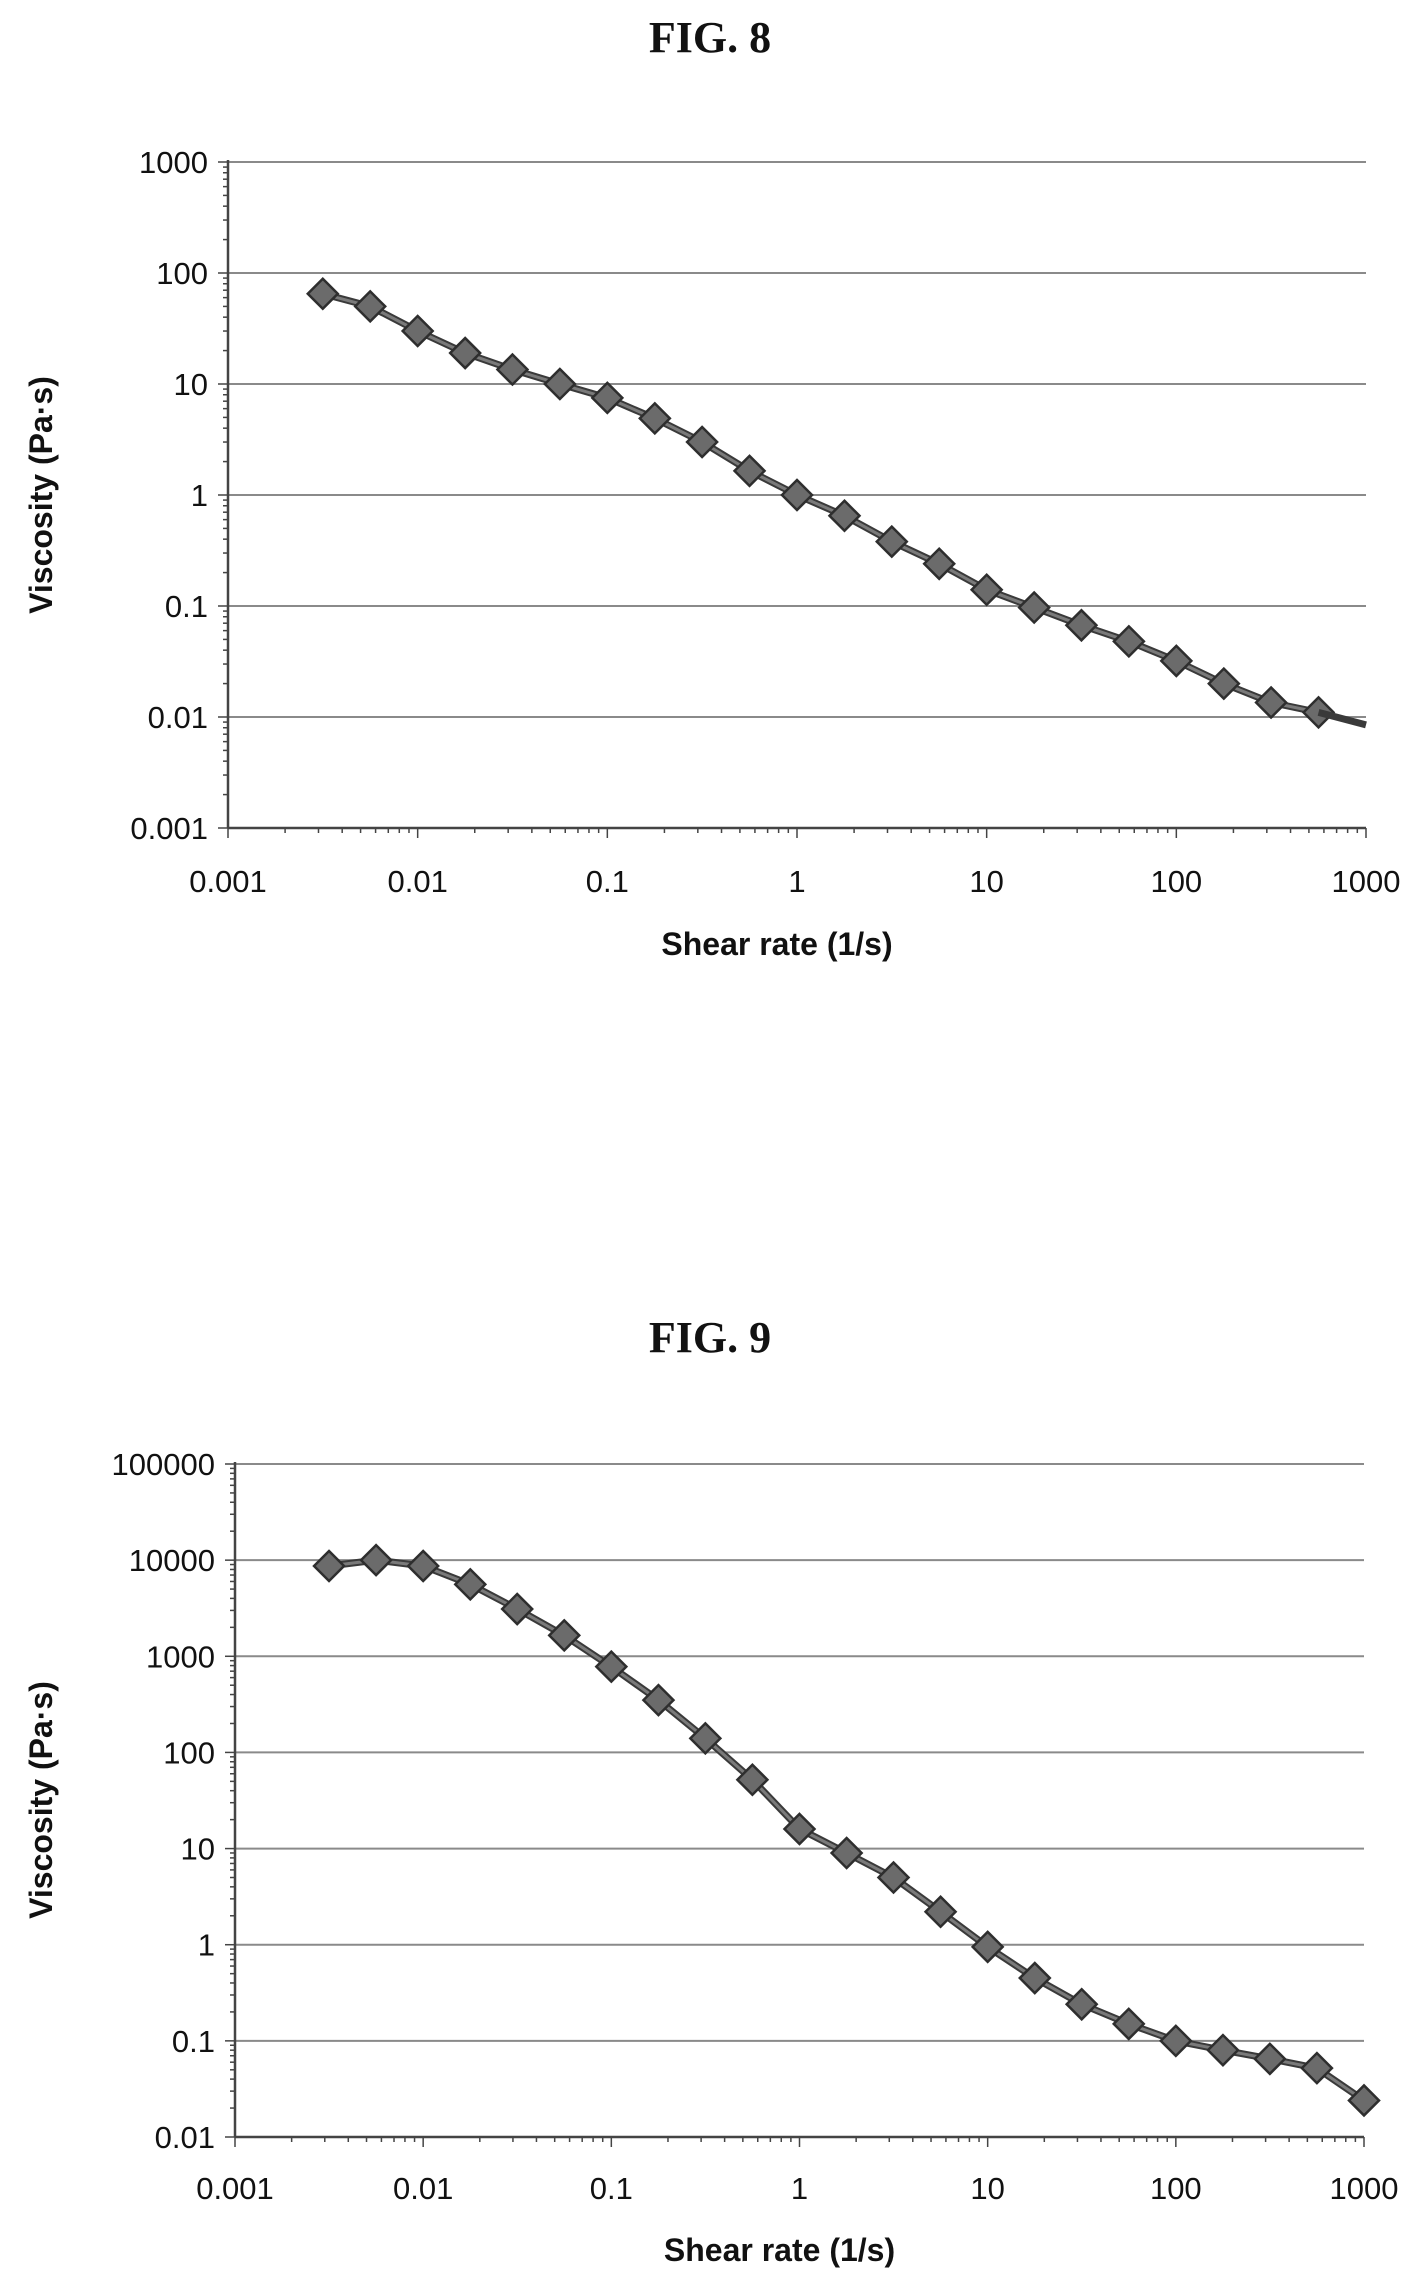 Image resolution: width=1420 pixels, height=2281 pixels. What do you see at coordinates (172, 1560) in the screenshot?
I see `y-tick-label: 10000` at bounding box center [172, 1560].